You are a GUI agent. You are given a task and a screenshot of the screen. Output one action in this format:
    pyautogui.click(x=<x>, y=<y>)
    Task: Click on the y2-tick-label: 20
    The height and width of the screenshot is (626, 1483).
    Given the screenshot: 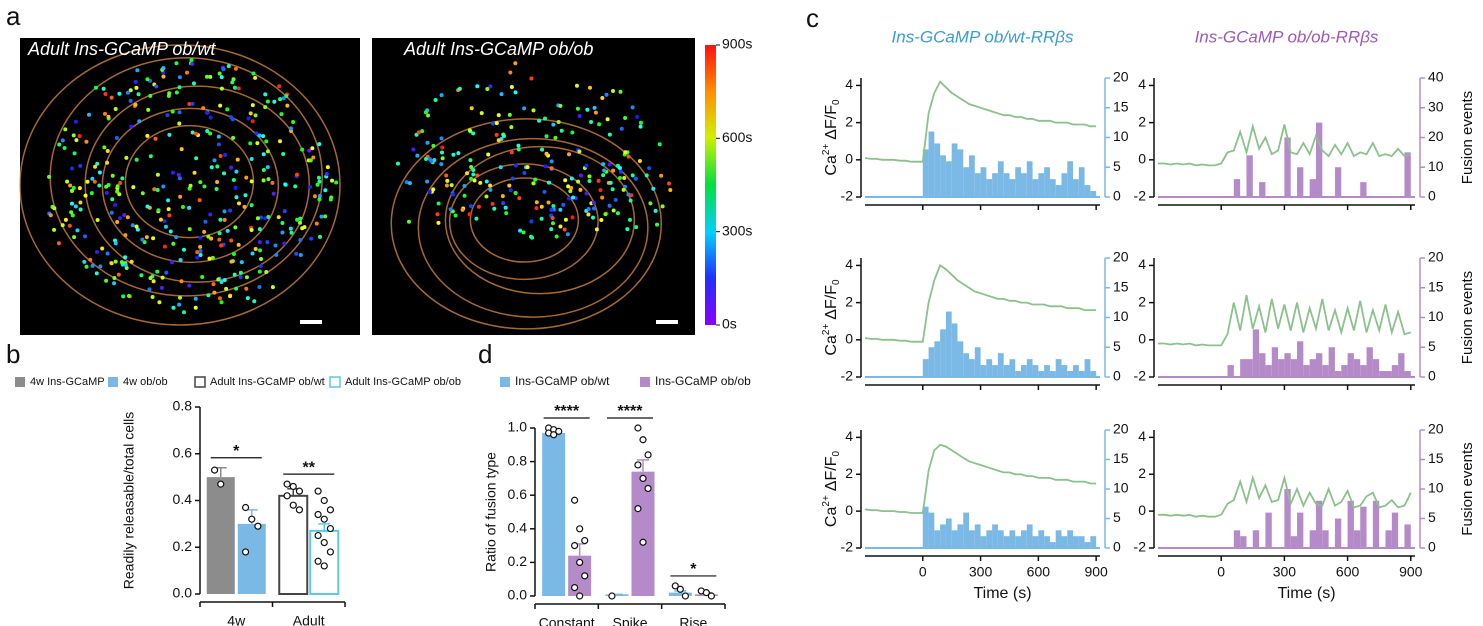 What is the action you would take?
    pyautogui.click(x=1121, y=77)
    